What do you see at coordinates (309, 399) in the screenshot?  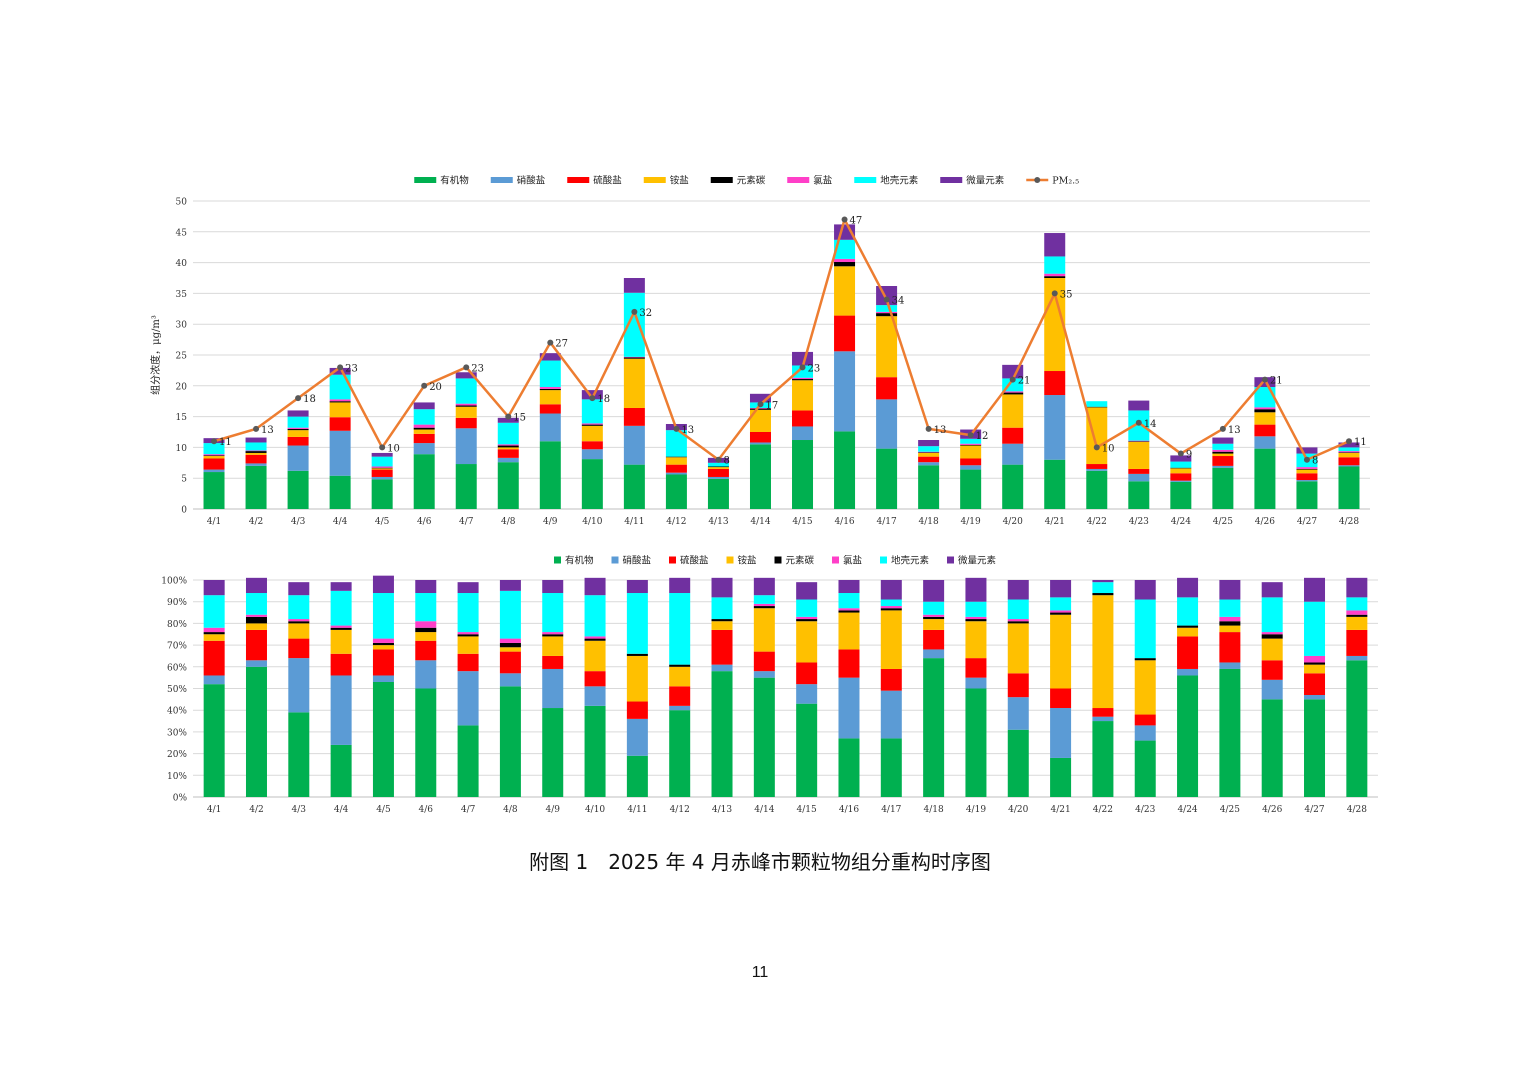 I see `pm25-data-label: 18` at bounding box center [309, 399].